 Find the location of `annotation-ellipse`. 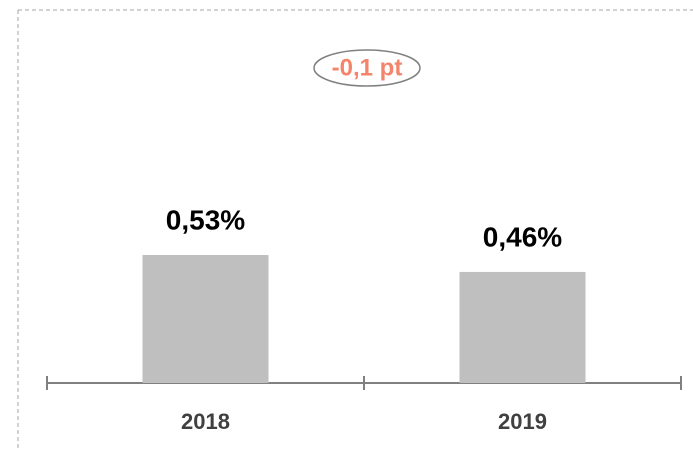

annotation-ellipse is located at coordinates (367, 68).